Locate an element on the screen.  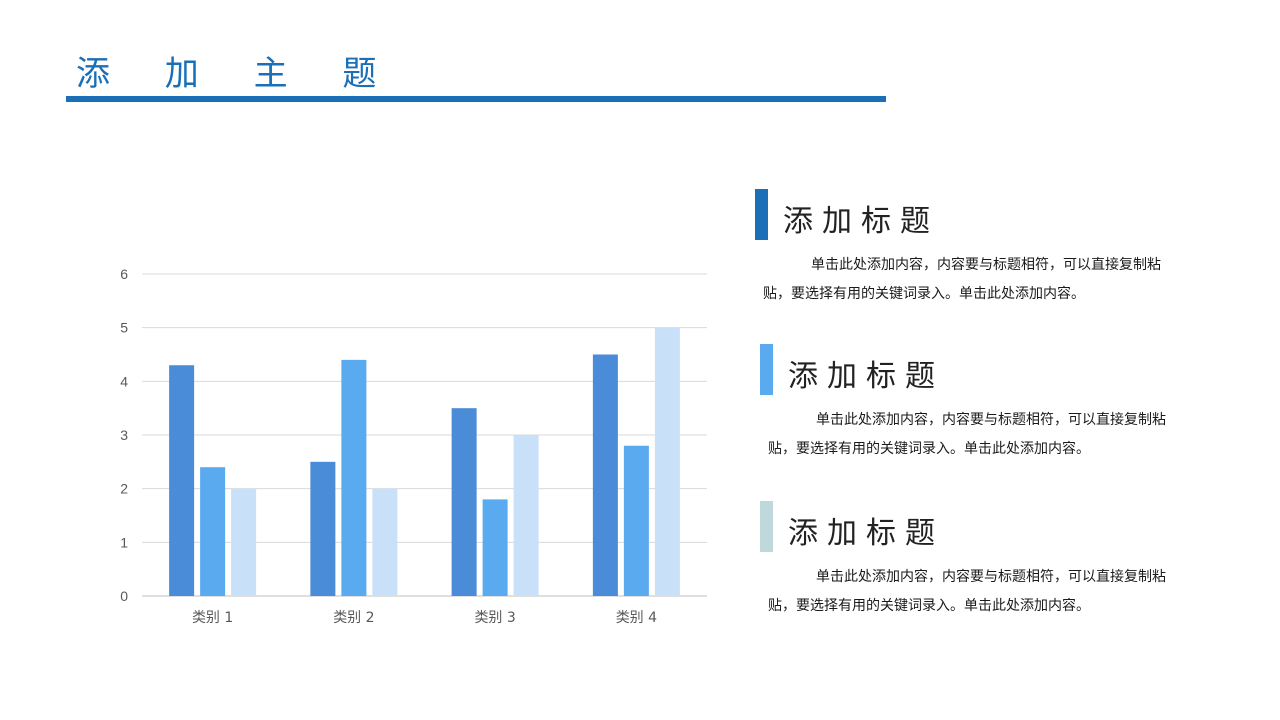
section-2-accent-bar is located at coordinates (766, 369).